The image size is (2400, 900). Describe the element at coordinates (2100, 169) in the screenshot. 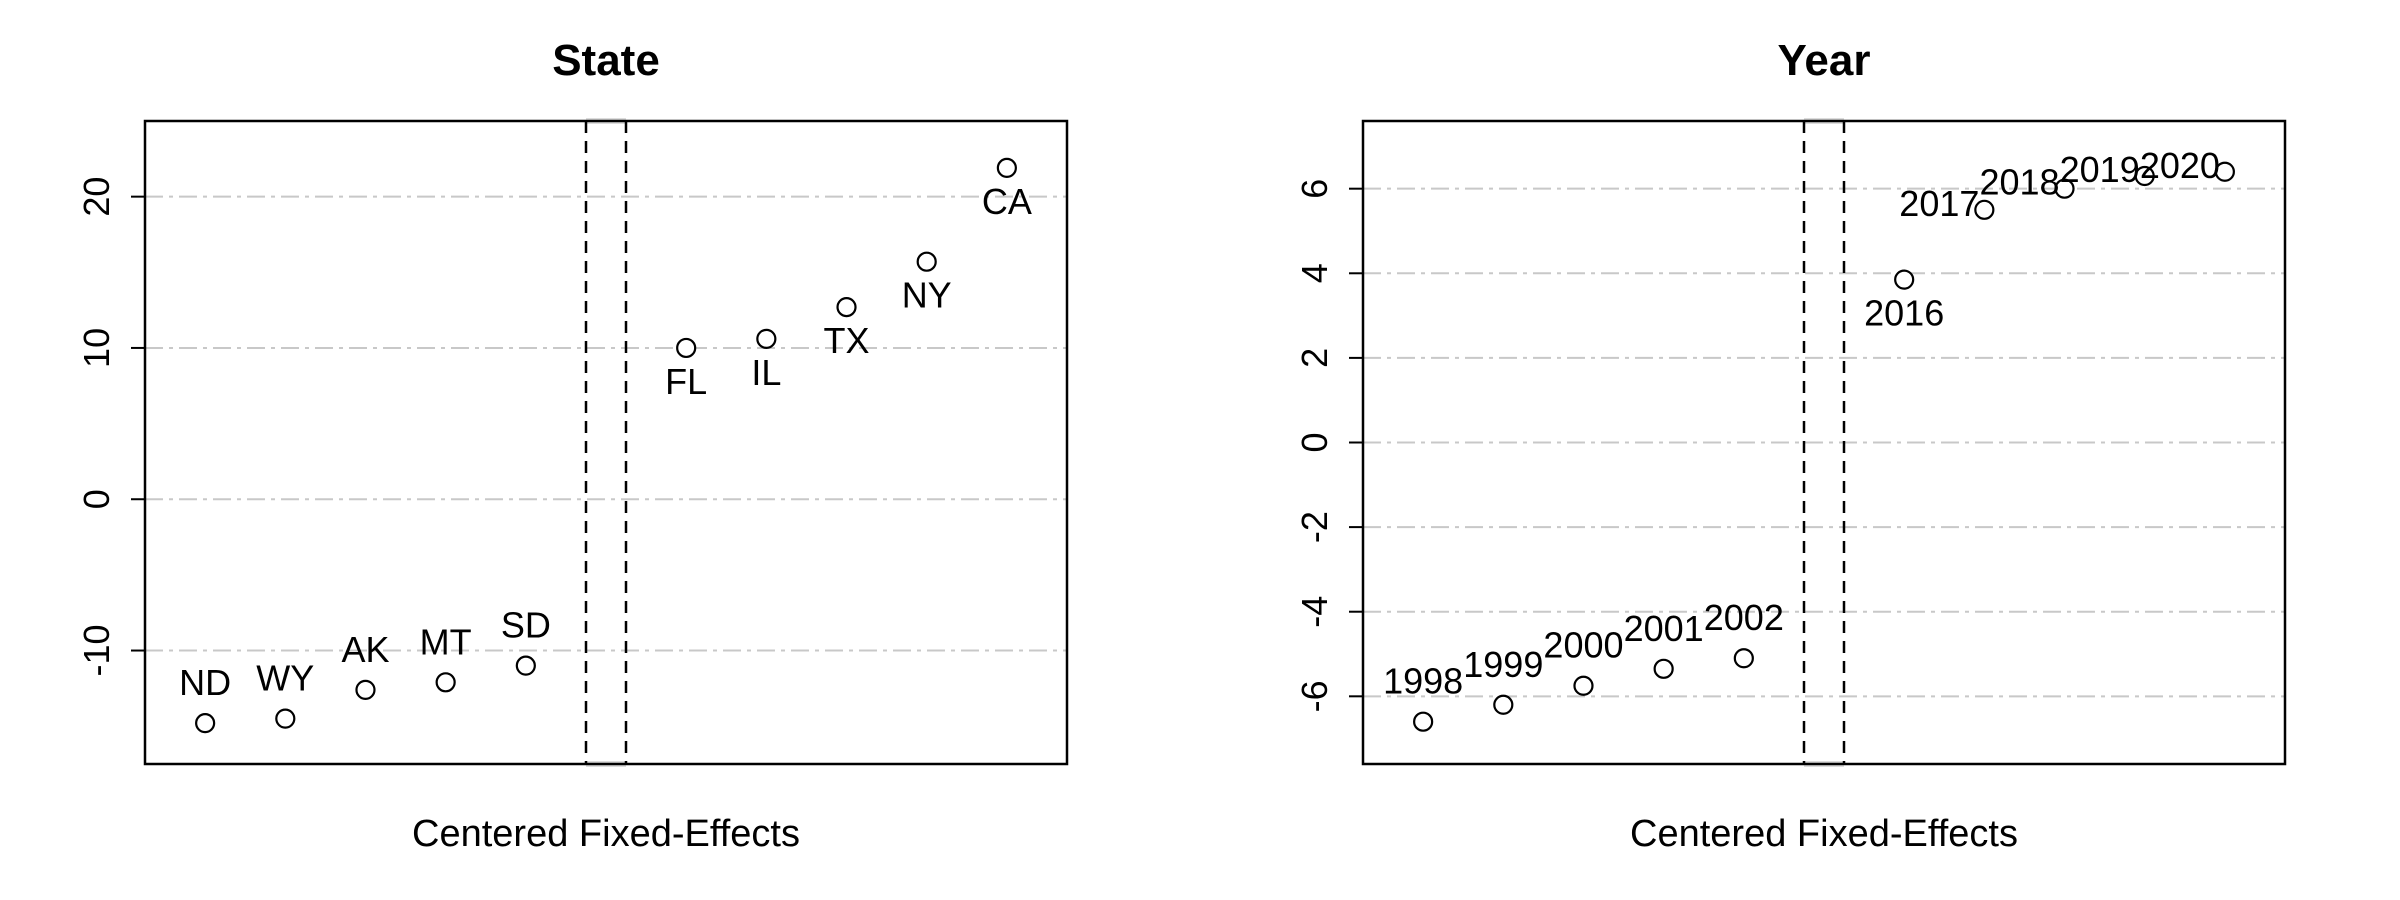

I see `point-label: 2019` at that location.